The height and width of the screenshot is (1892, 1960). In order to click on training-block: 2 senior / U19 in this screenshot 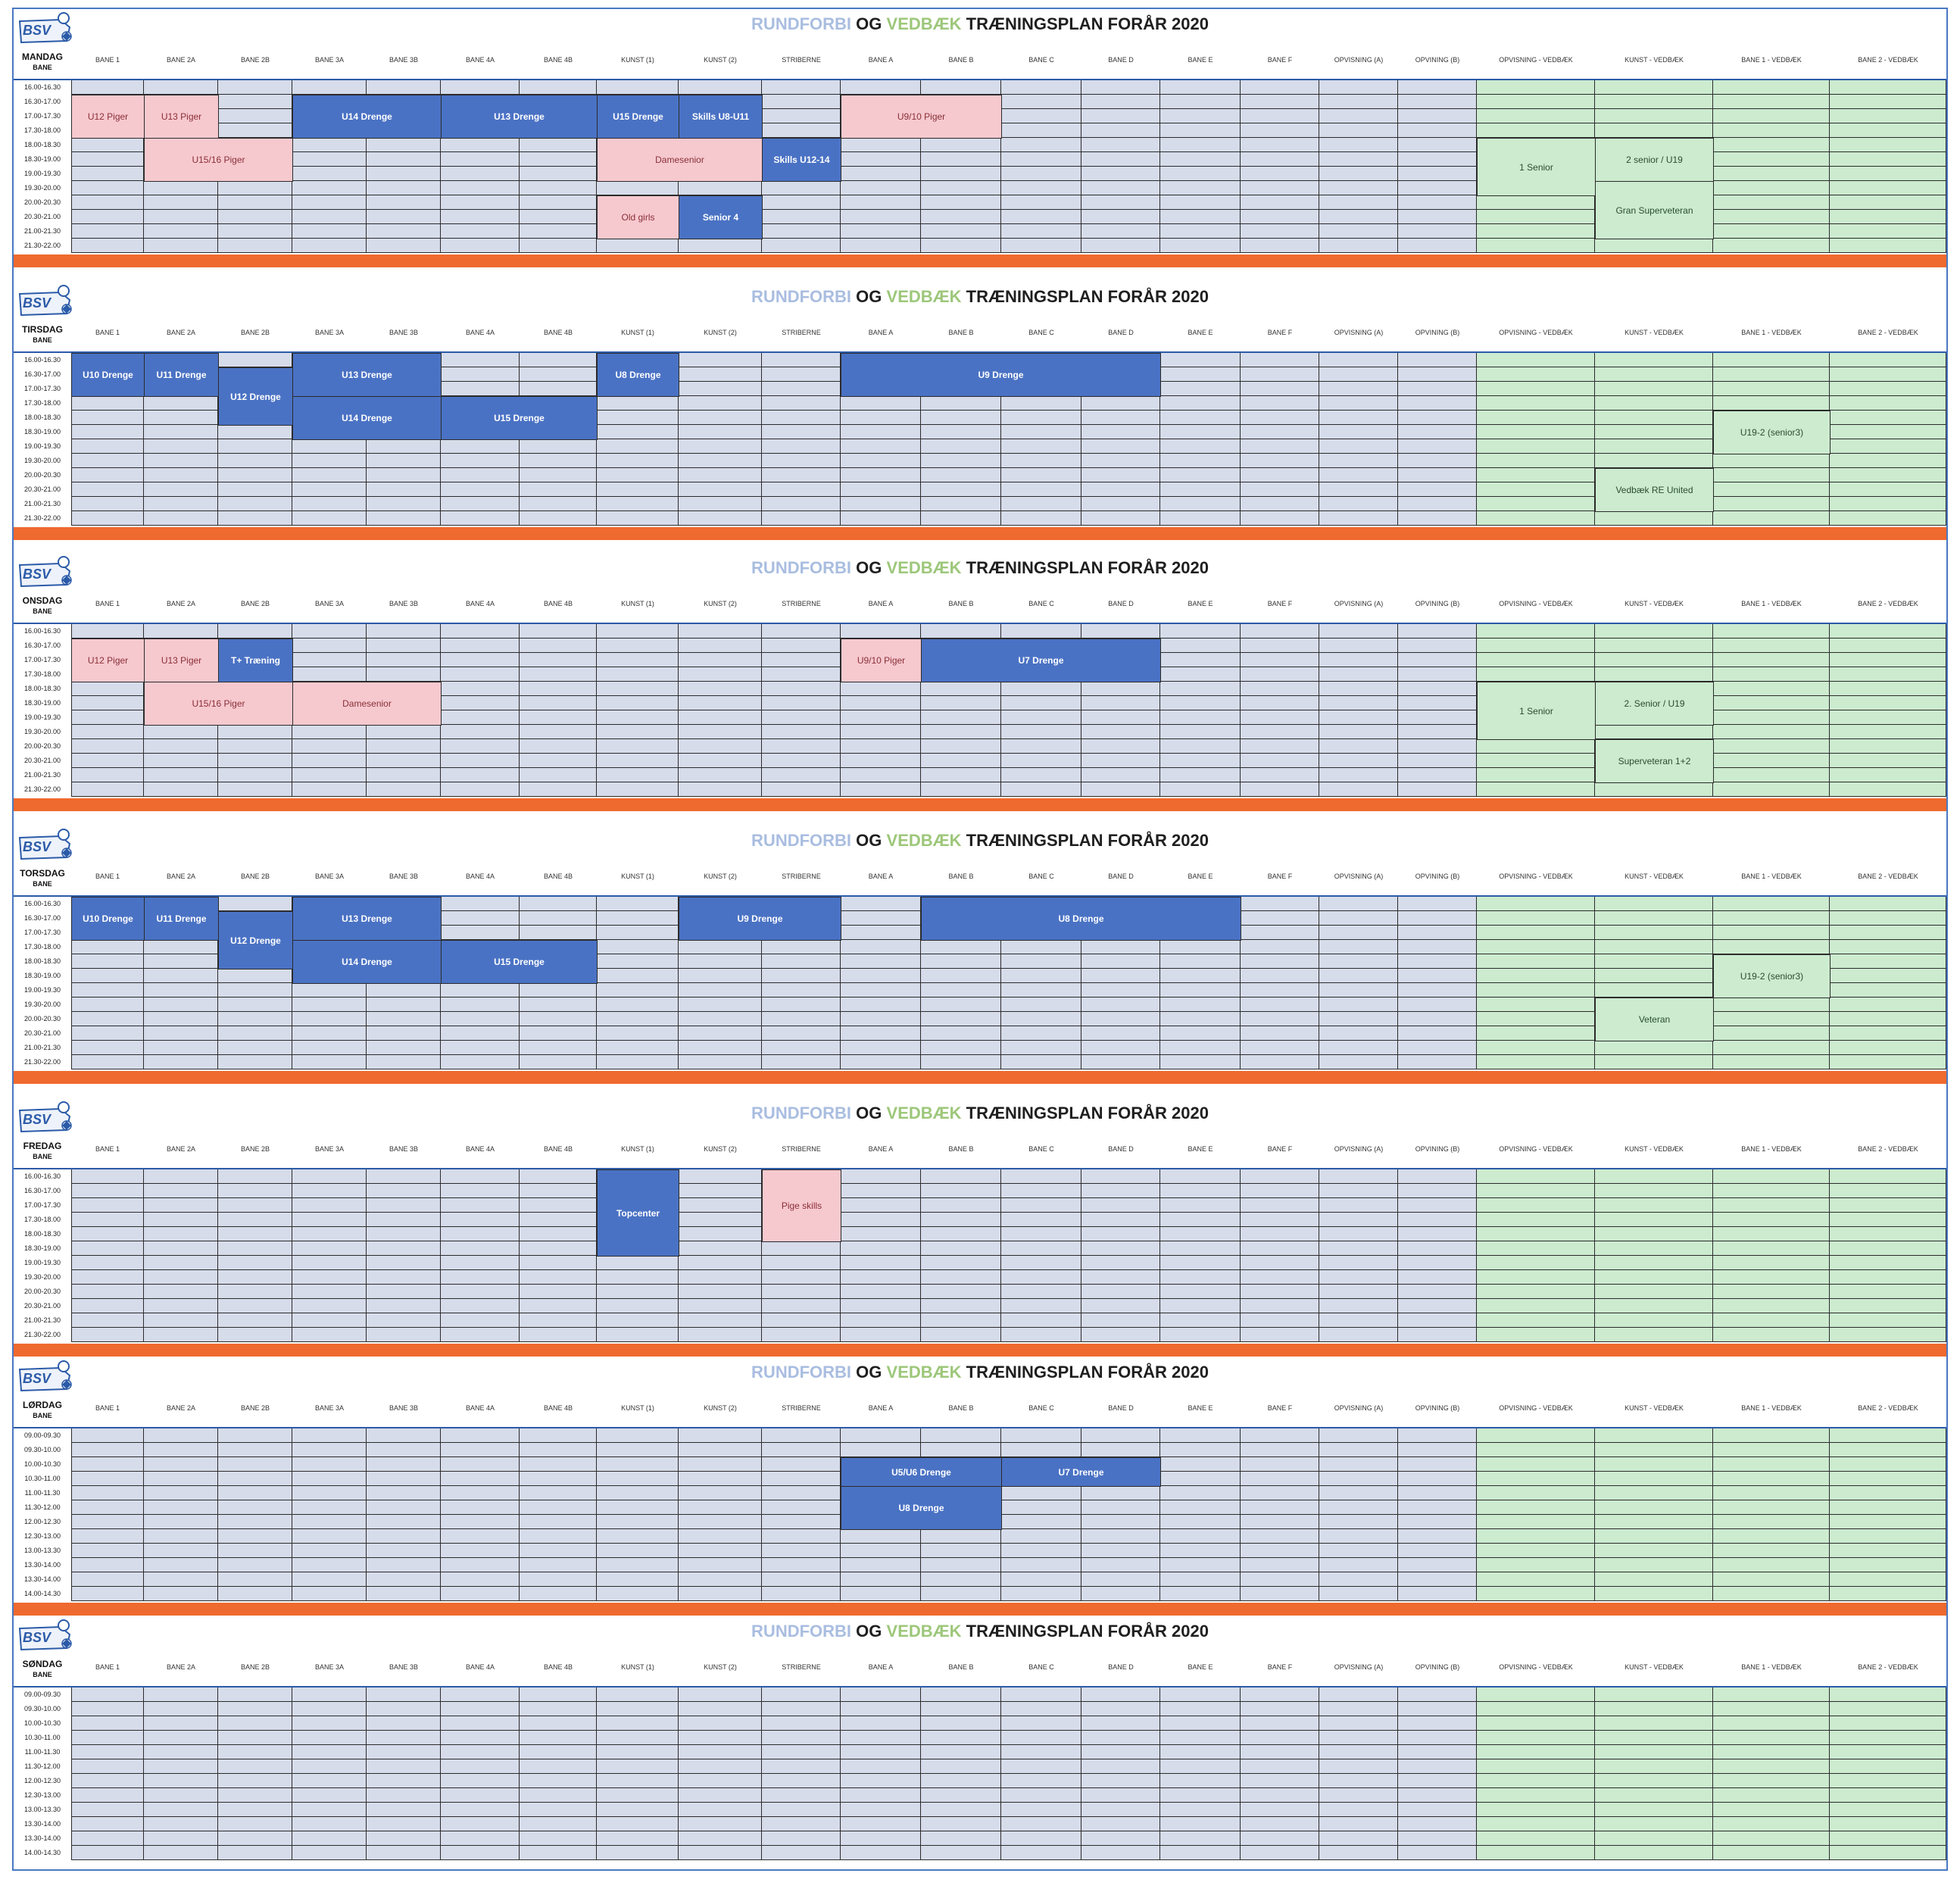, I will do `click(1655, 160)`.